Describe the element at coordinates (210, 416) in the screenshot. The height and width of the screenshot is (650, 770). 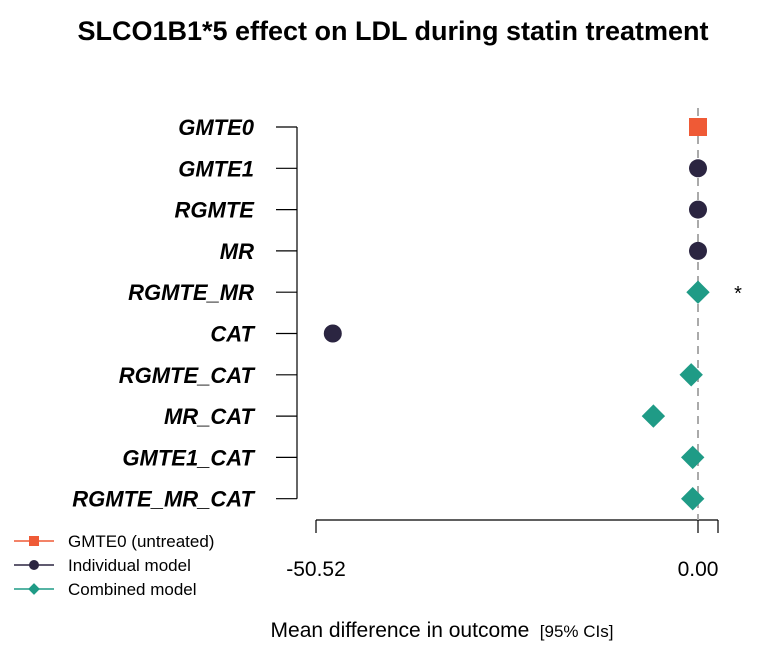
I see `category-label-mr-cat: MR_CAT` at that location.